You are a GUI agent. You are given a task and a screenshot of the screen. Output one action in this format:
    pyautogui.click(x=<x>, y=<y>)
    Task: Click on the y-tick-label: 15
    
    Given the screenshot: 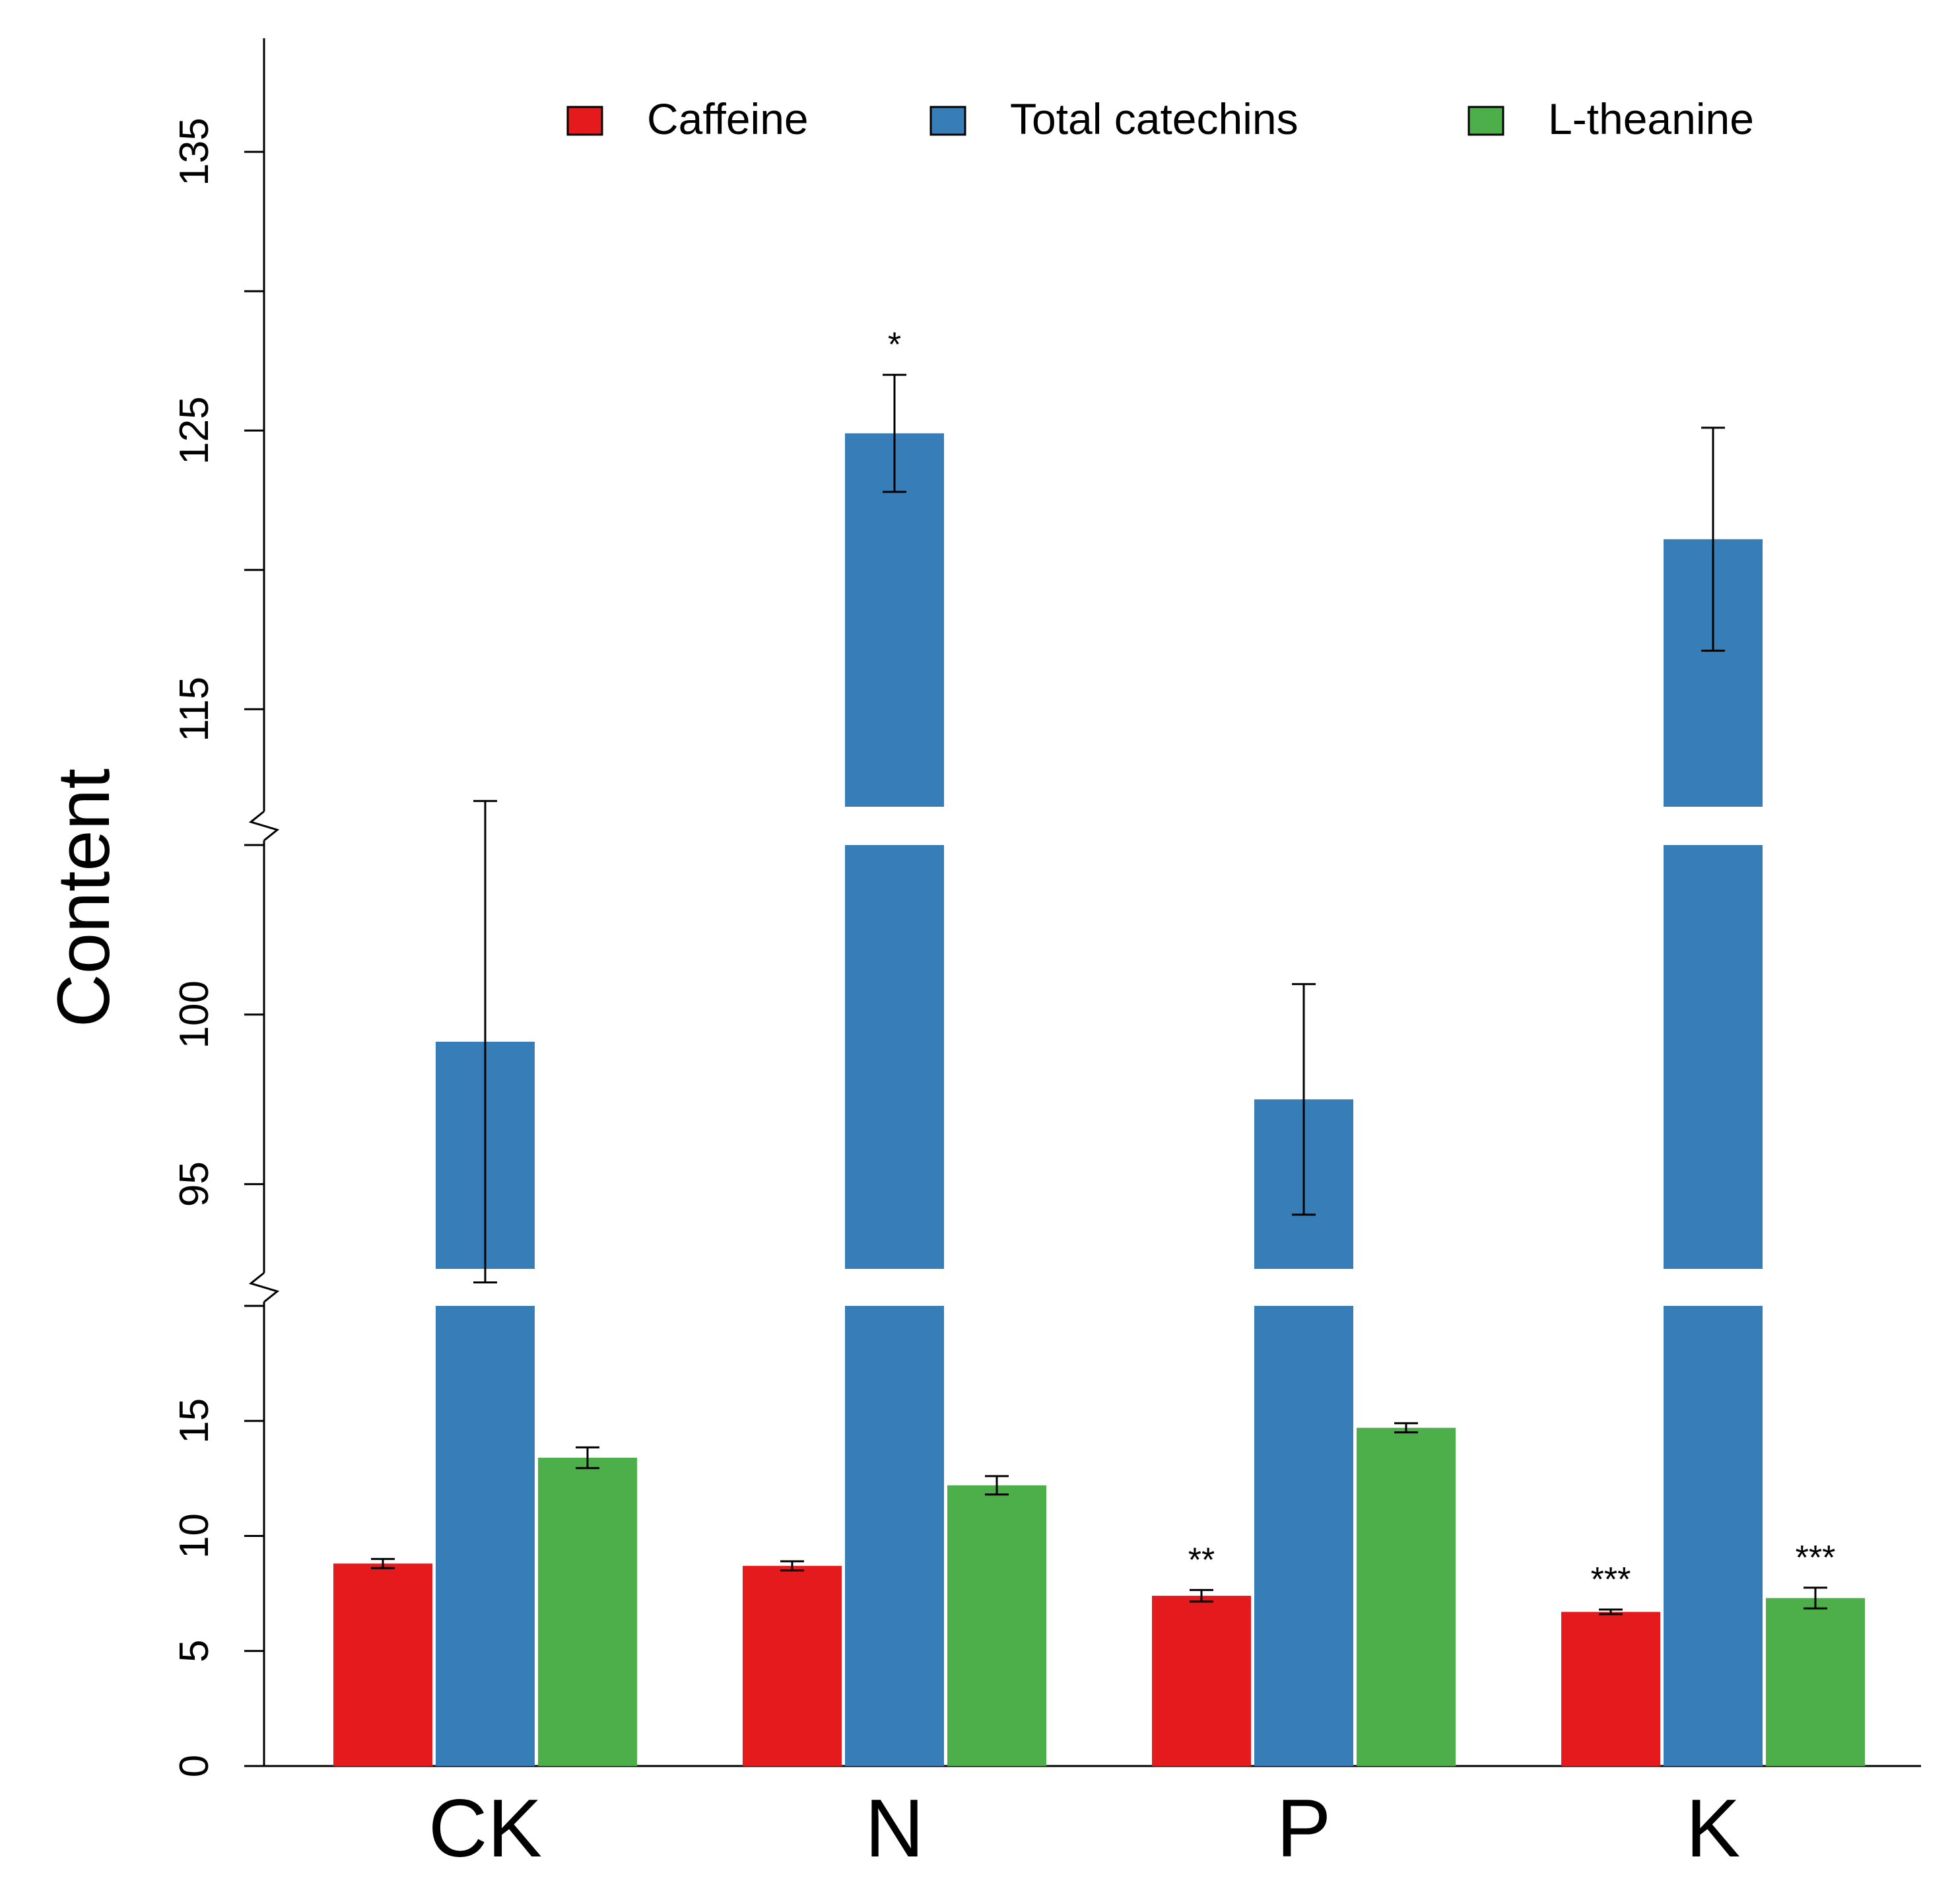 What is the action you would take?
    pyautogui.click(x=195, y=1421)
    